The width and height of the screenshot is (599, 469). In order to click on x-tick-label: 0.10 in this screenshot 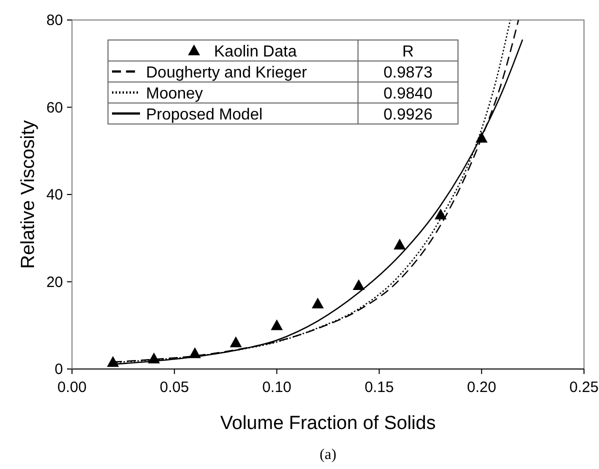, I will do `click(277, 387)`.